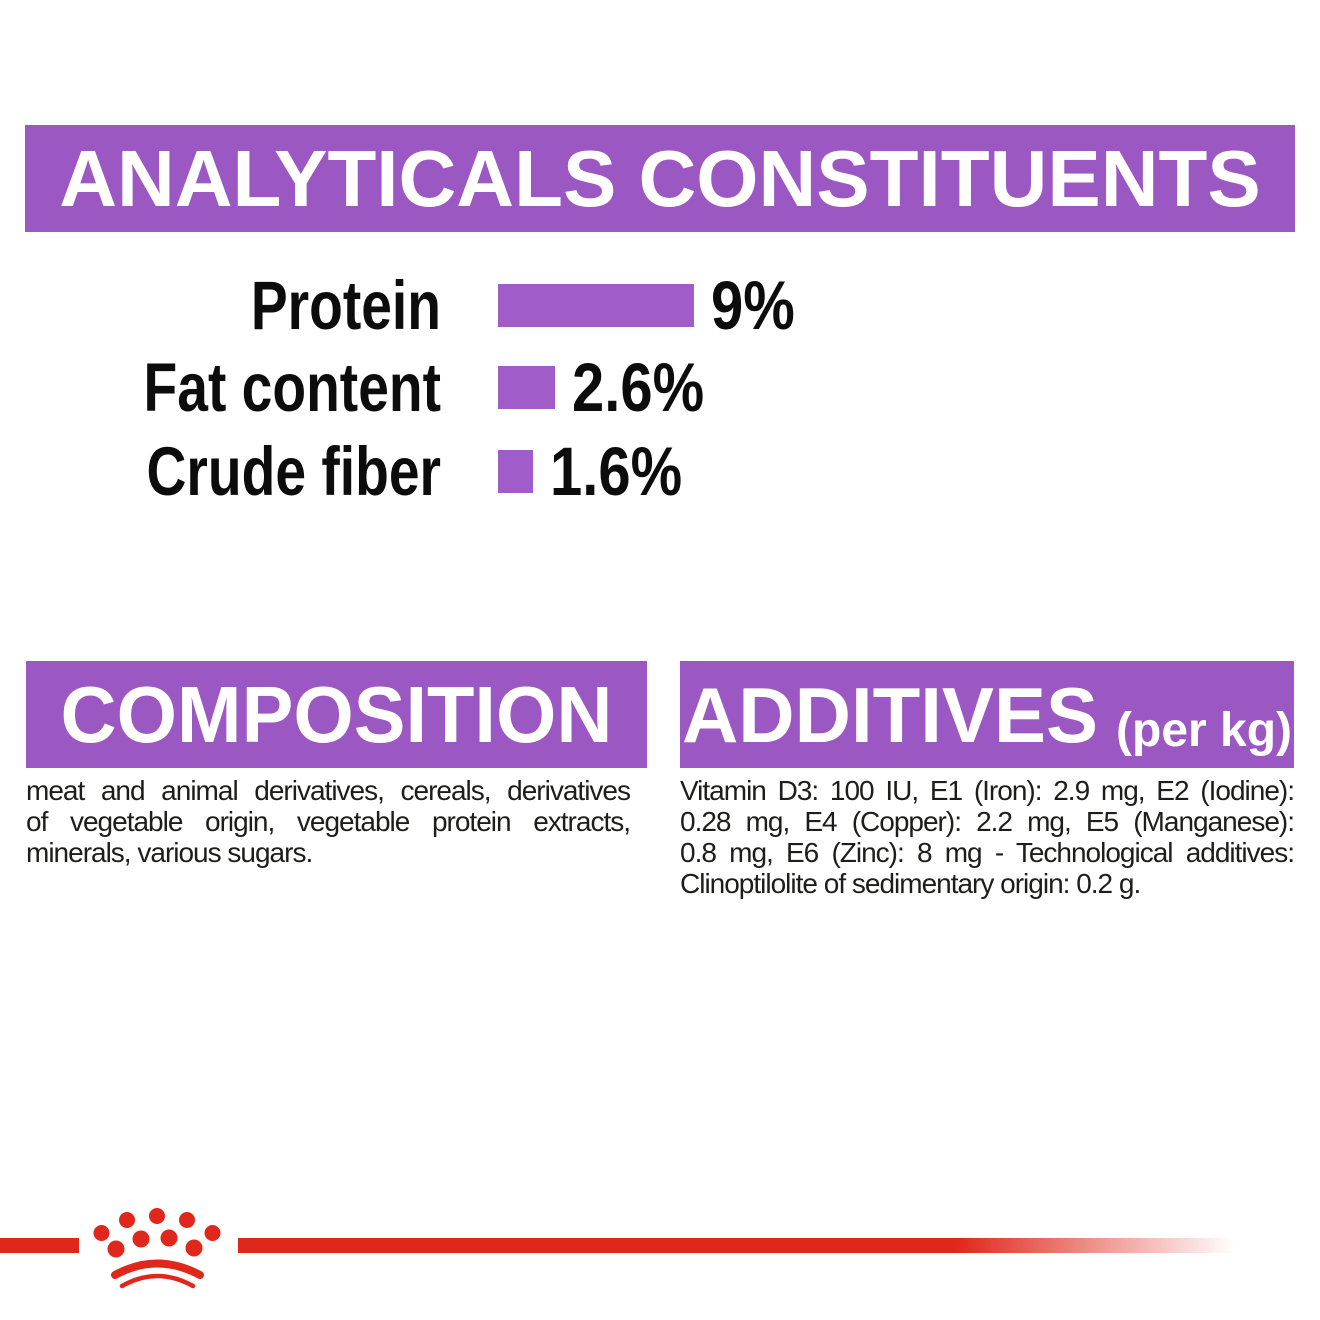 The height and width of the screenshot is (1320, 1320). I want to click on additives-title-suffix: (per kg), so click(1204, 730).